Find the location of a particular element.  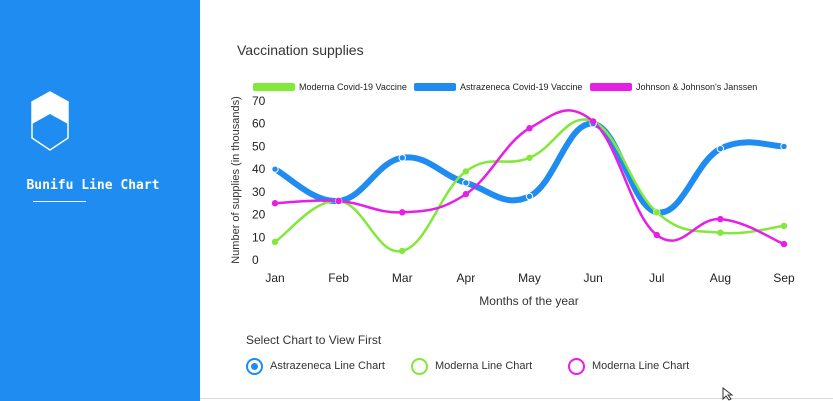

legend-label: Johnson & Johnson's Janssen is located at coordinates (696, 87).